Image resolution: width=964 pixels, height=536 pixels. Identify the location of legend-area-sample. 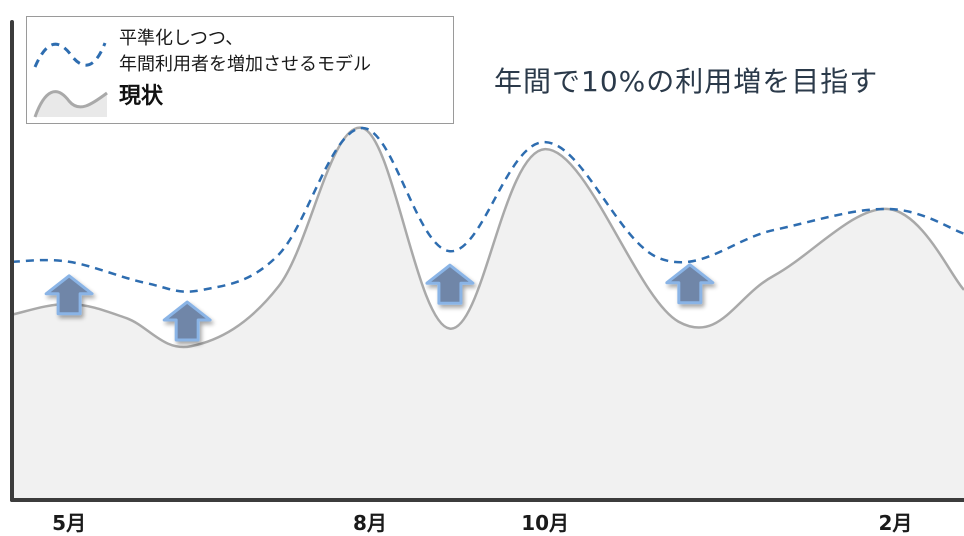
(70, 104).